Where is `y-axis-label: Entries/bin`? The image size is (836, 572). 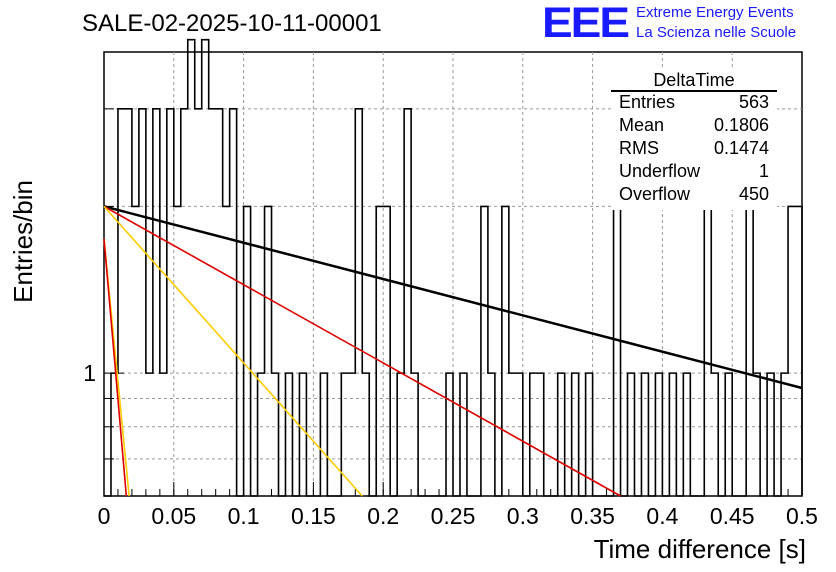
y-axis-label: Entries/bin is located at coordinates (23, 180).